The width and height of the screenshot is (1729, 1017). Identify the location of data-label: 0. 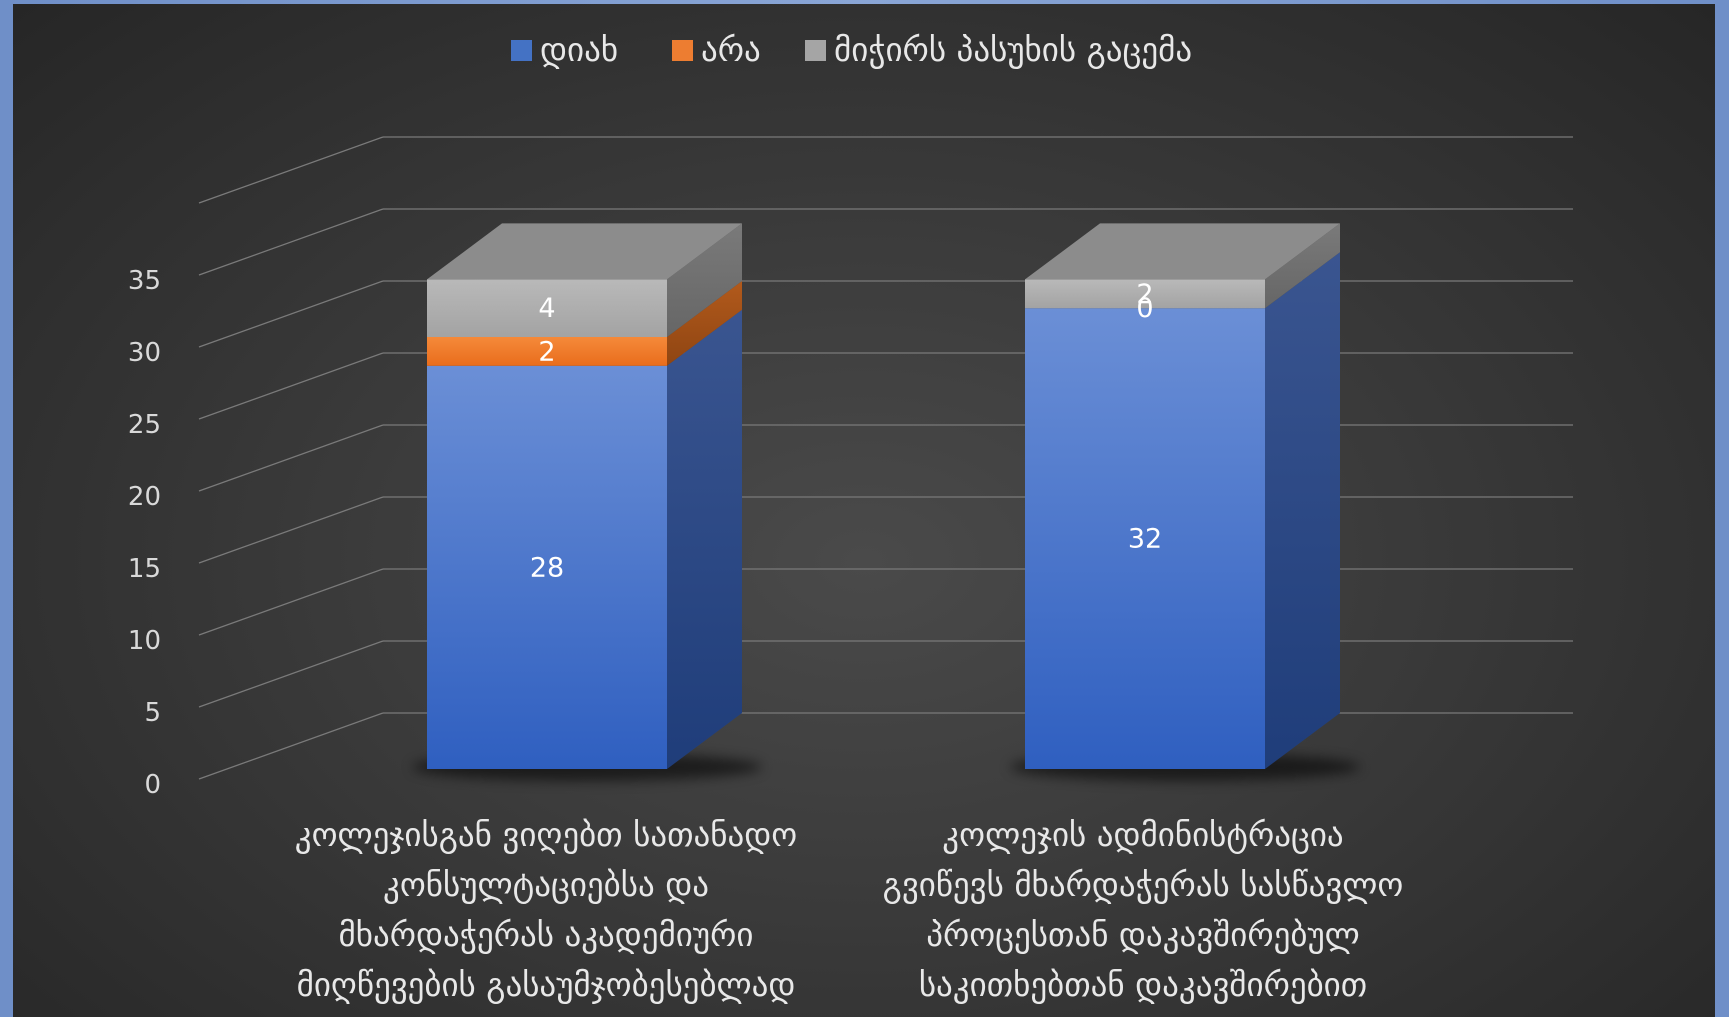
(1144, 308).